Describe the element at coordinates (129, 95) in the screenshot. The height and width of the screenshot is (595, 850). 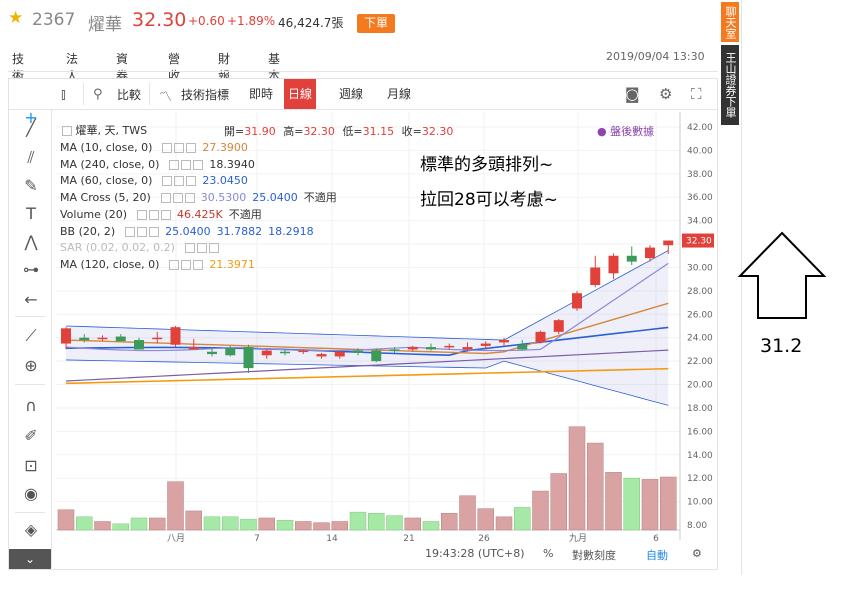
I see `compare-button: 比較` at that location.